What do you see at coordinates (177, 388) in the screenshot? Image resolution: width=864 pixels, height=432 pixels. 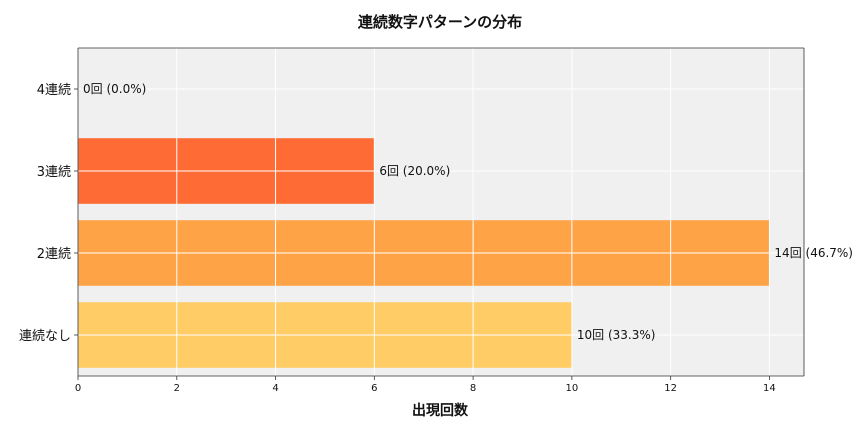 I see `x-tick-label: 2` at bounding box center [177, 388].